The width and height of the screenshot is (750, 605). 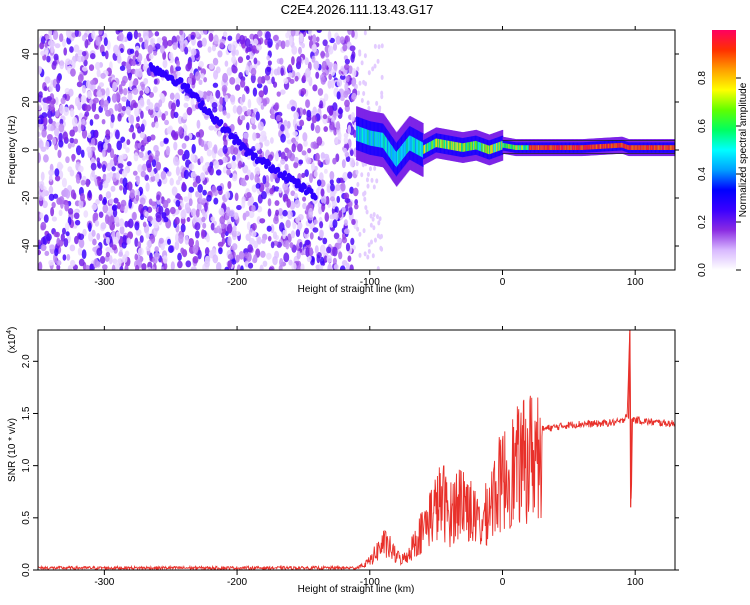 I want to click on spectrogram-x-label: Height of straight line (km), so click(x=356, y=289).